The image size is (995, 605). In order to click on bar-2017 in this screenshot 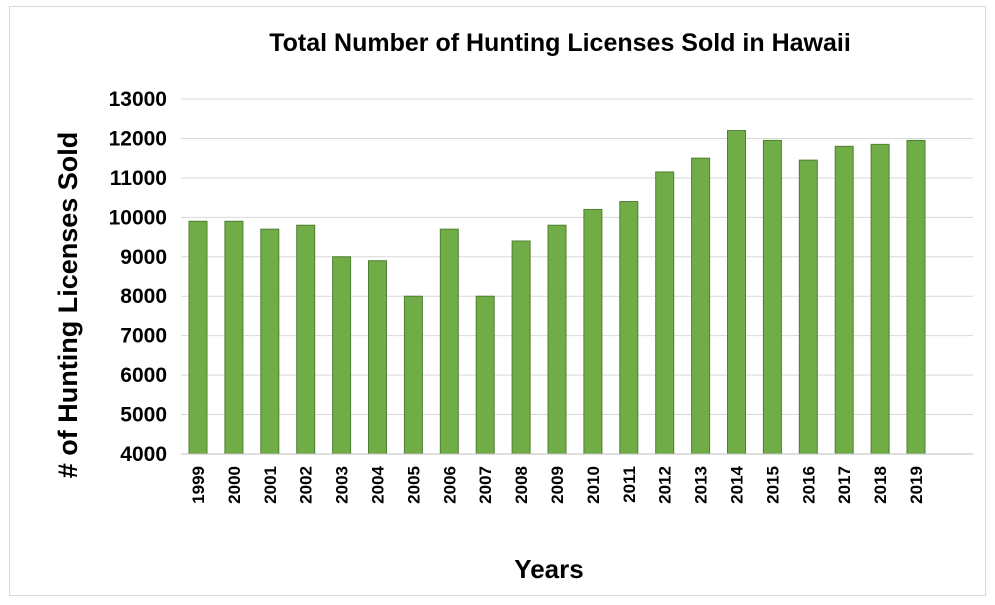, I will do `click(844, 300)`.